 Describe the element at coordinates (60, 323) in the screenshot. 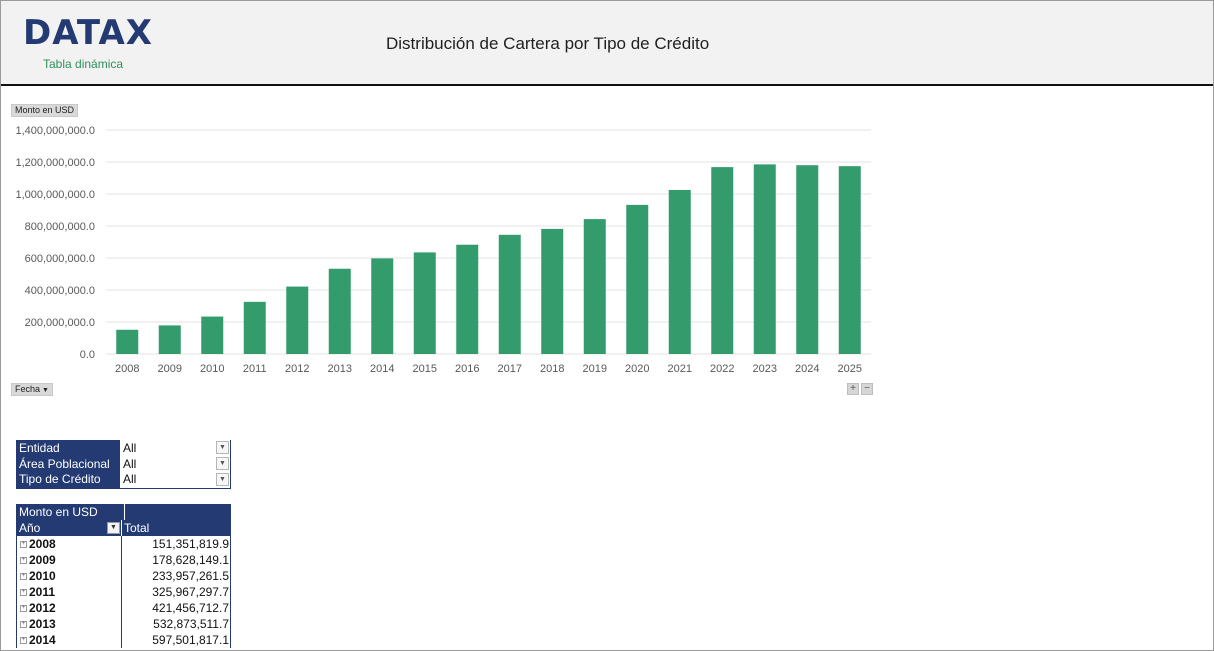

I see `y-tick-label: 200,000,000.0` at that location.